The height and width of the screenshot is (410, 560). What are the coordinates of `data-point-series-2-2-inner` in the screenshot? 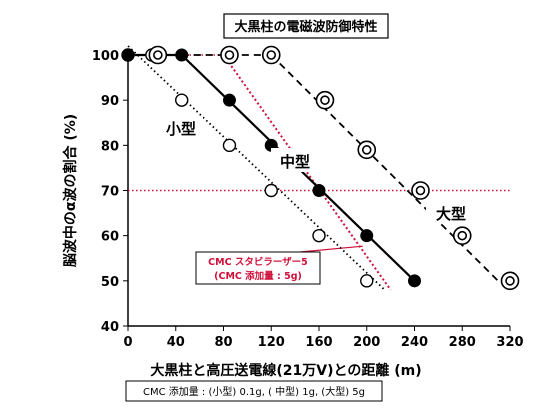 It's located at (271, 55).